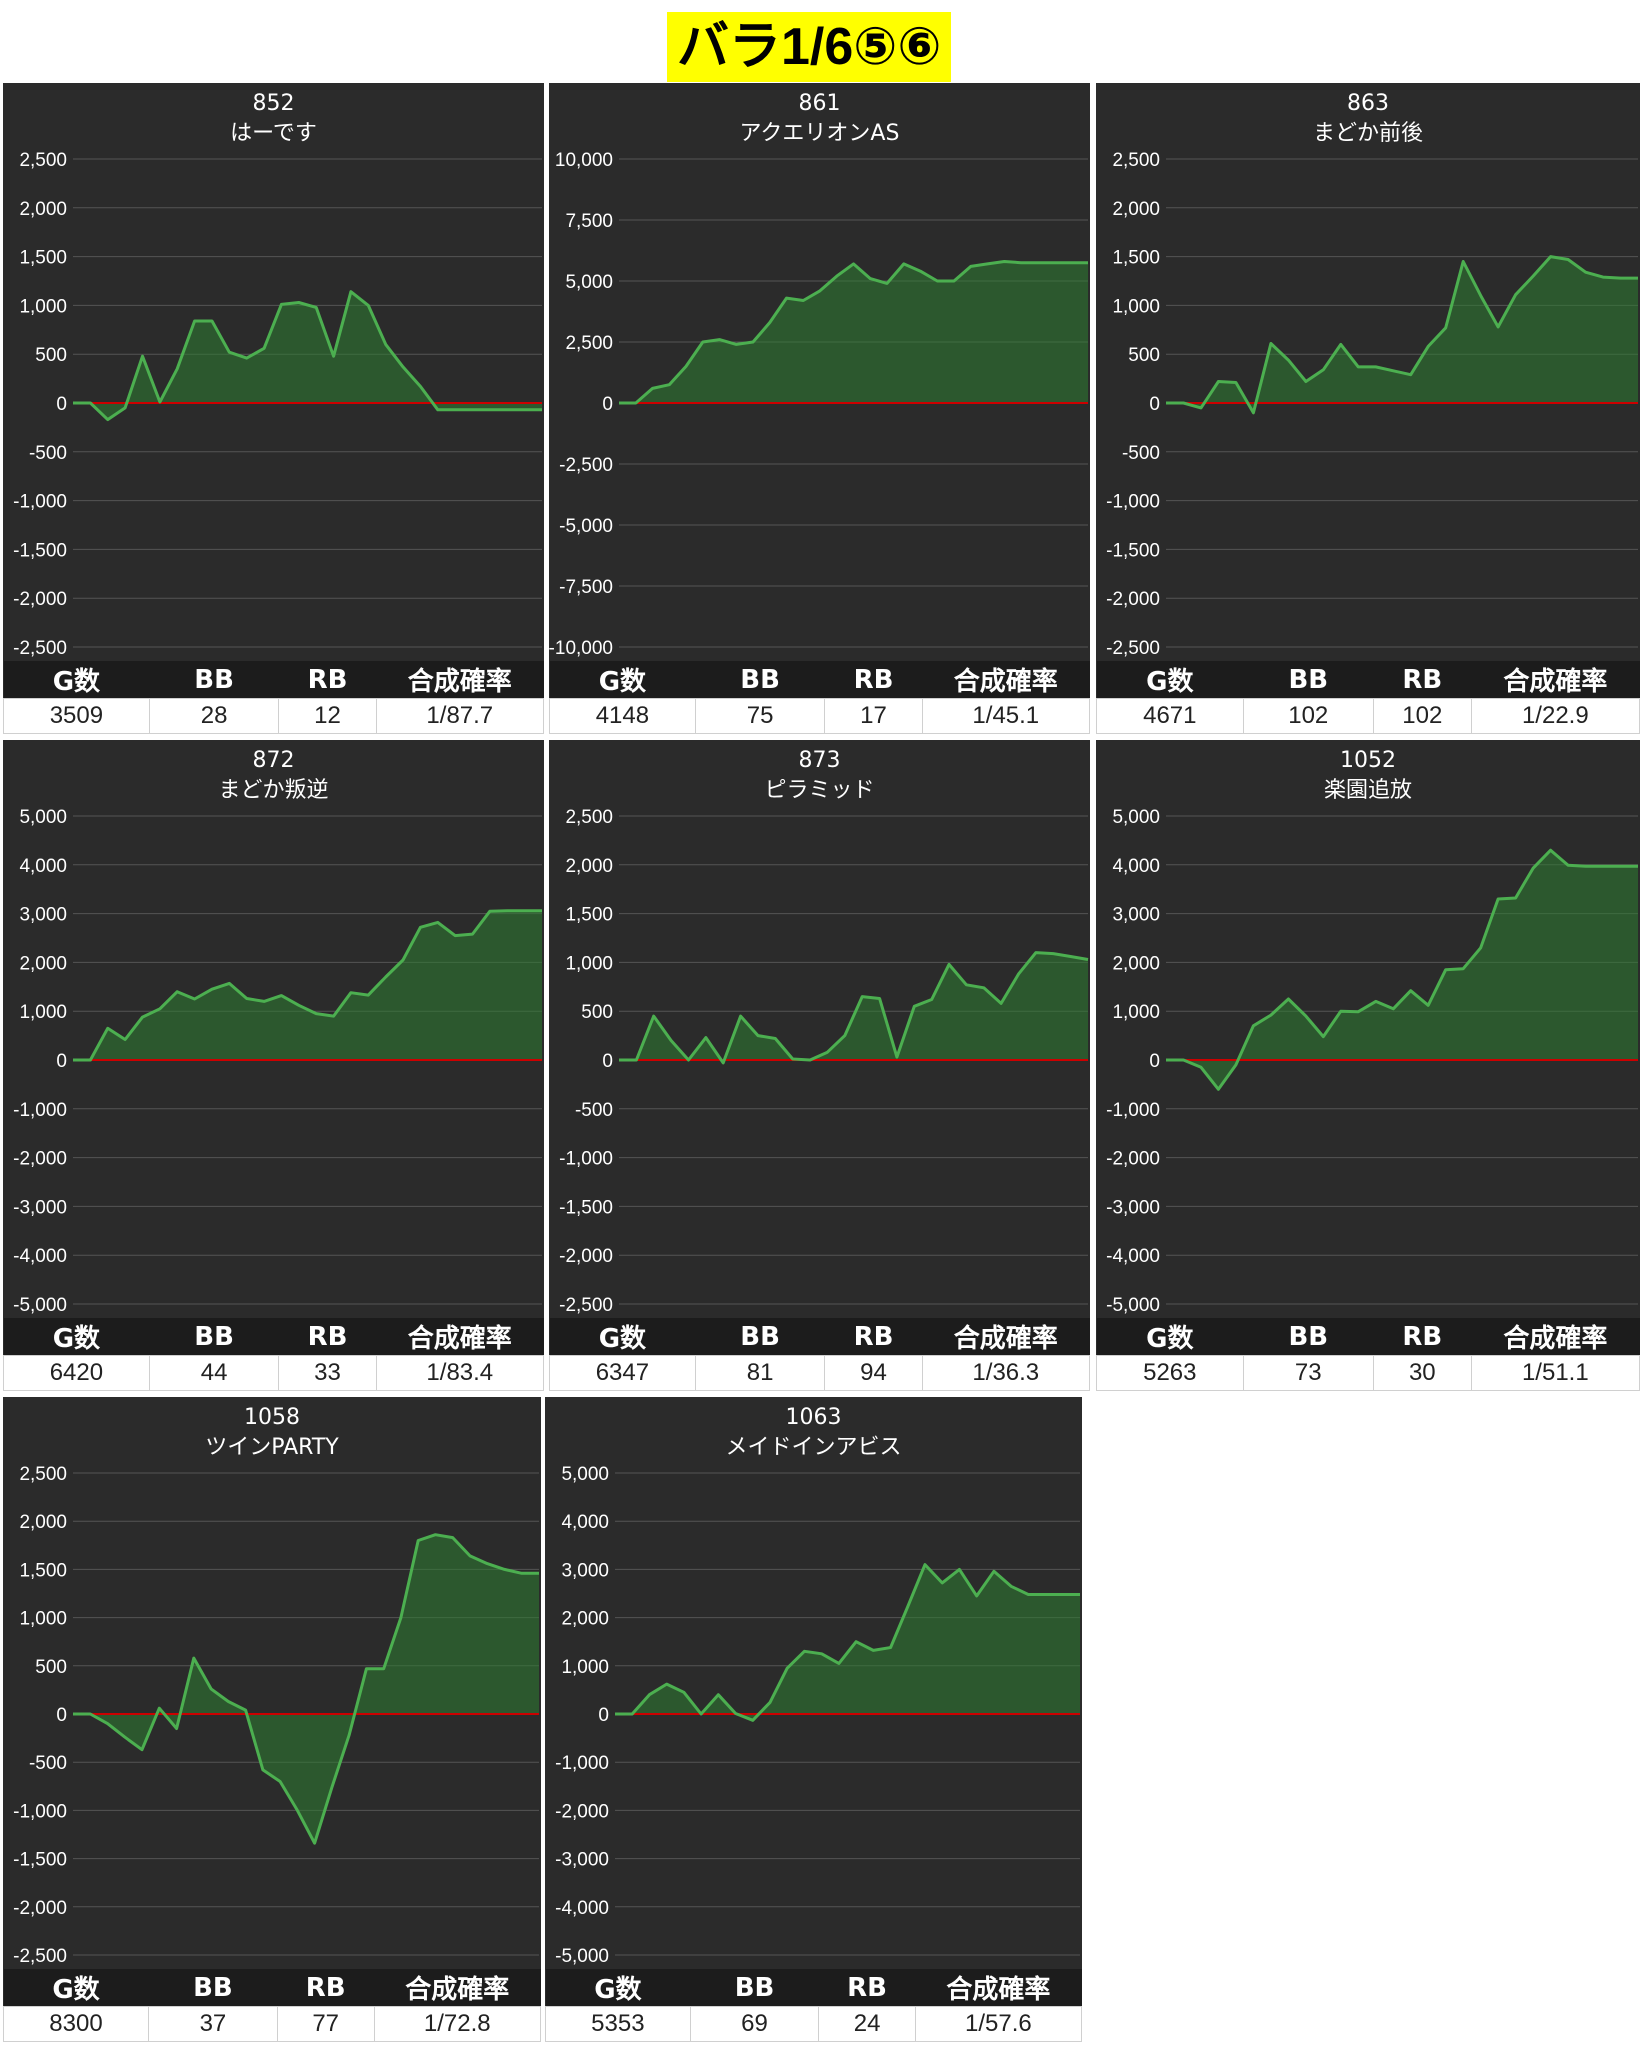  What do you see at coordinates (1555, 716) in the screenshot?
I see `stats-value: 1/22.9` at bounding box center [1555, 716].